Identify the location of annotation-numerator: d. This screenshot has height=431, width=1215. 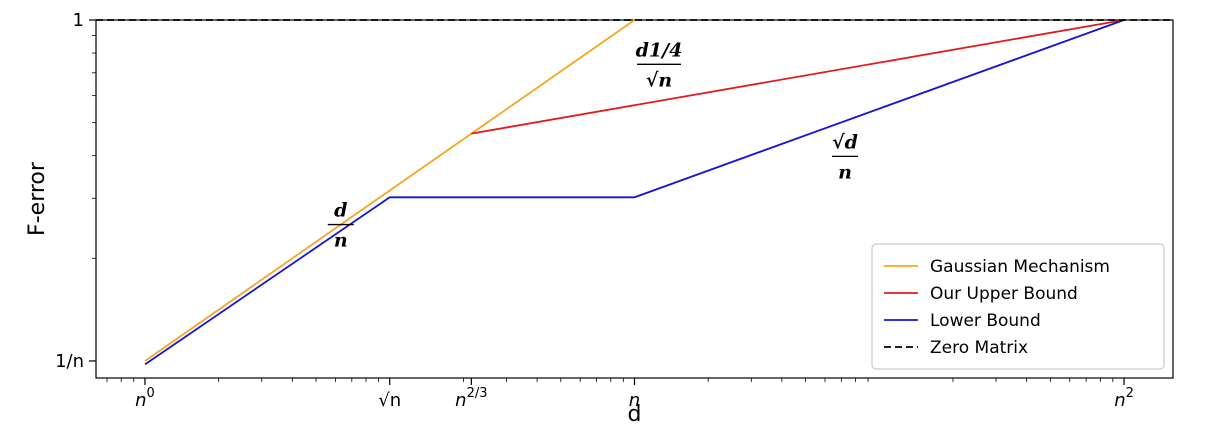
(340, 211).